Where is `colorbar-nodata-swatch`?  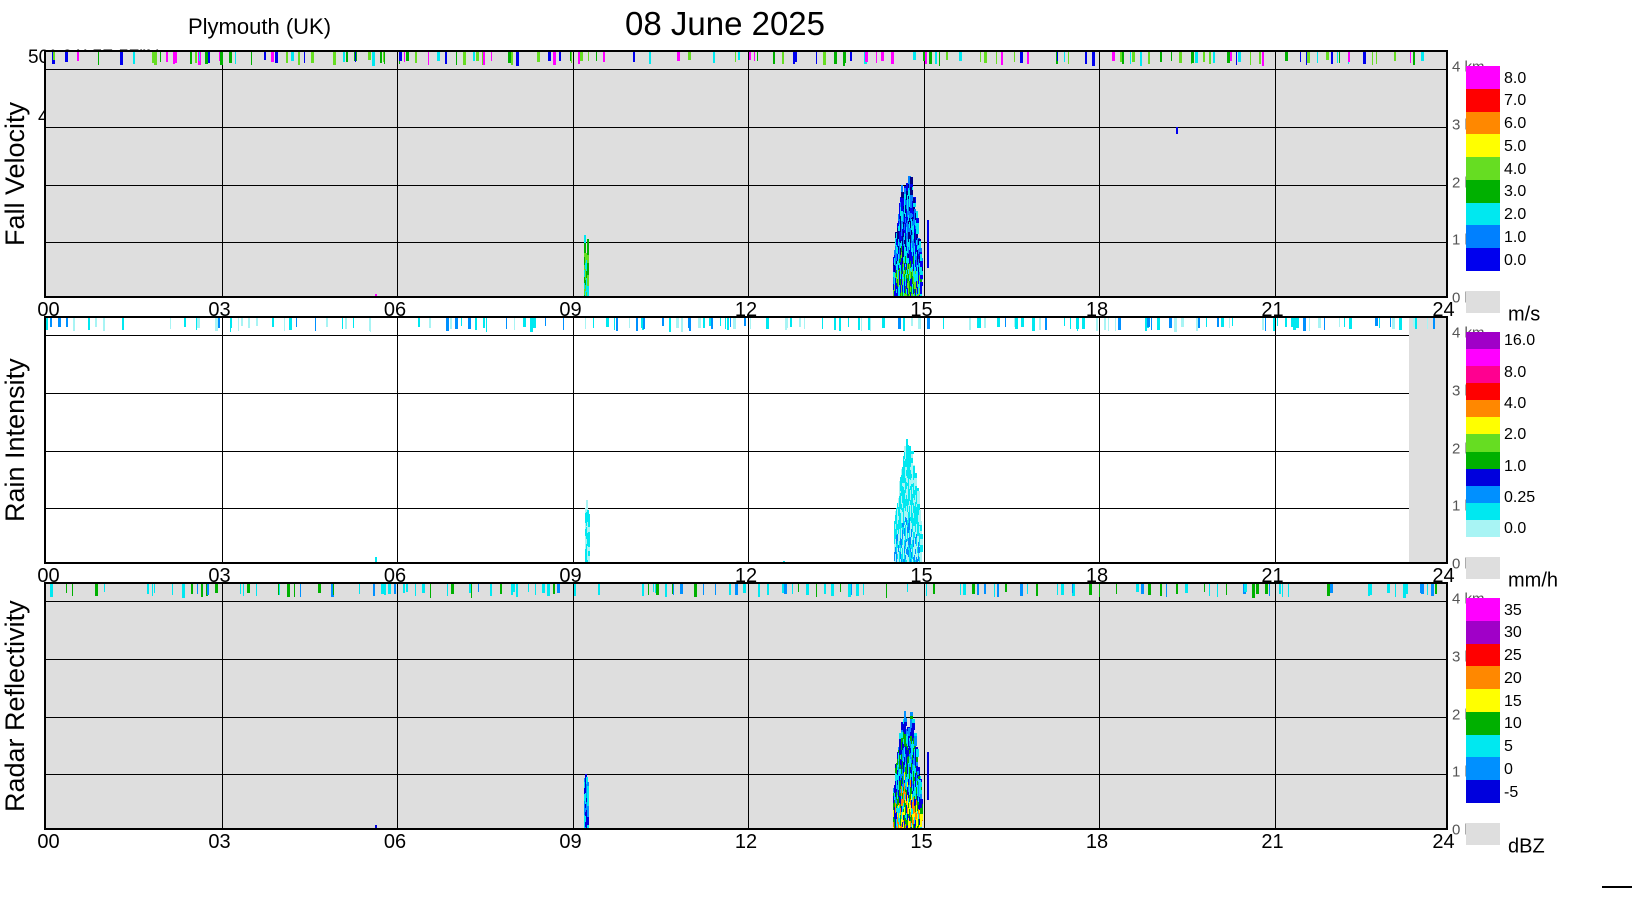 colorbar-nodata-swatch is located at coordinates (1483, 568).